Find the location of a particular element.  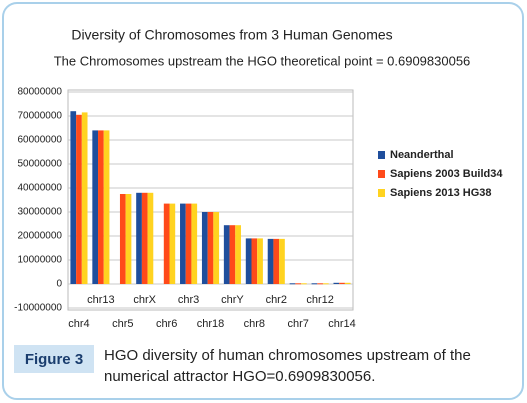

x-tick-label: chr8 is located at coordinates (254, 324).